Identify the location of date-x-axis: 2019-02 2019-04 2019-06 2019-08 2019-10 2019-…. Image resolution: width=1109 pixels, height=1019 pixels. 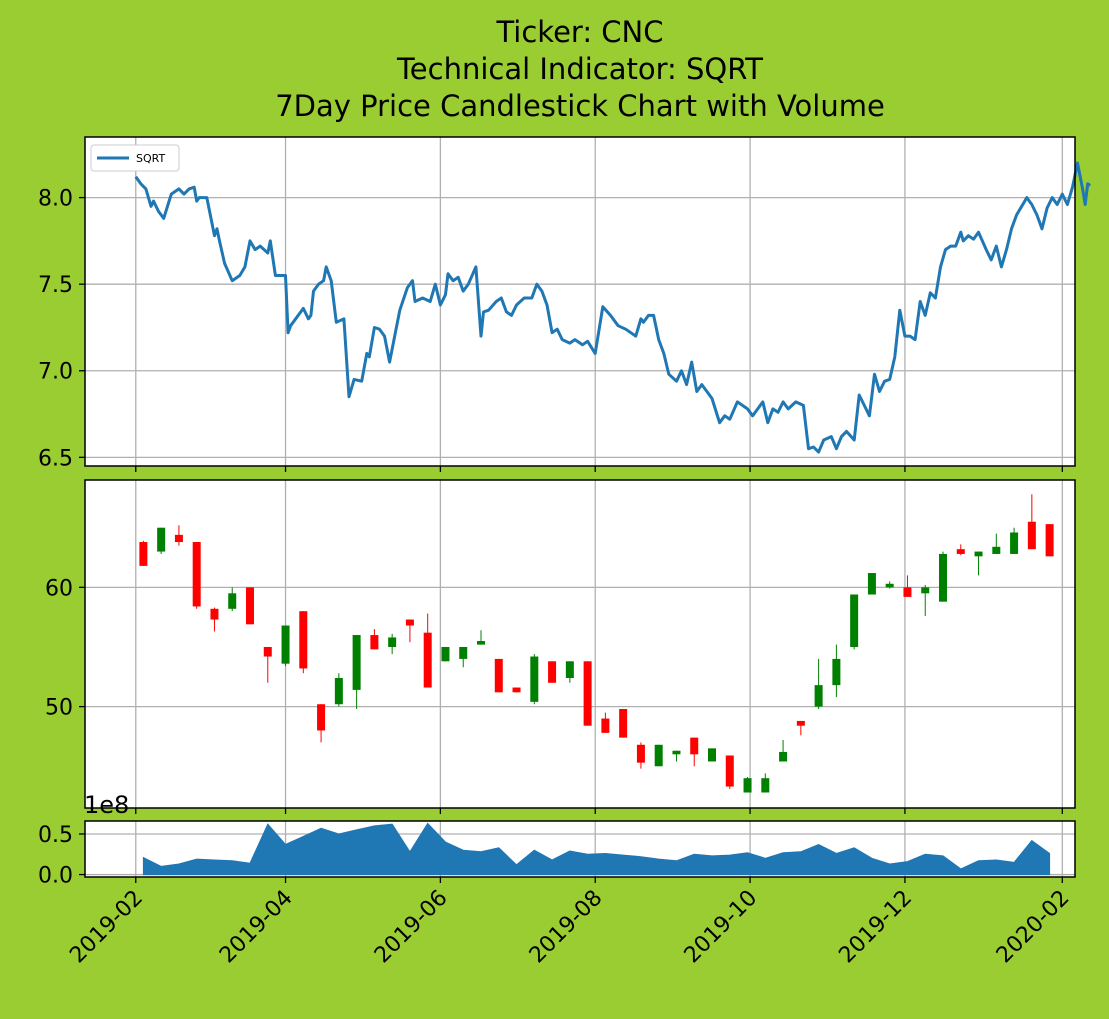
(570, 923).